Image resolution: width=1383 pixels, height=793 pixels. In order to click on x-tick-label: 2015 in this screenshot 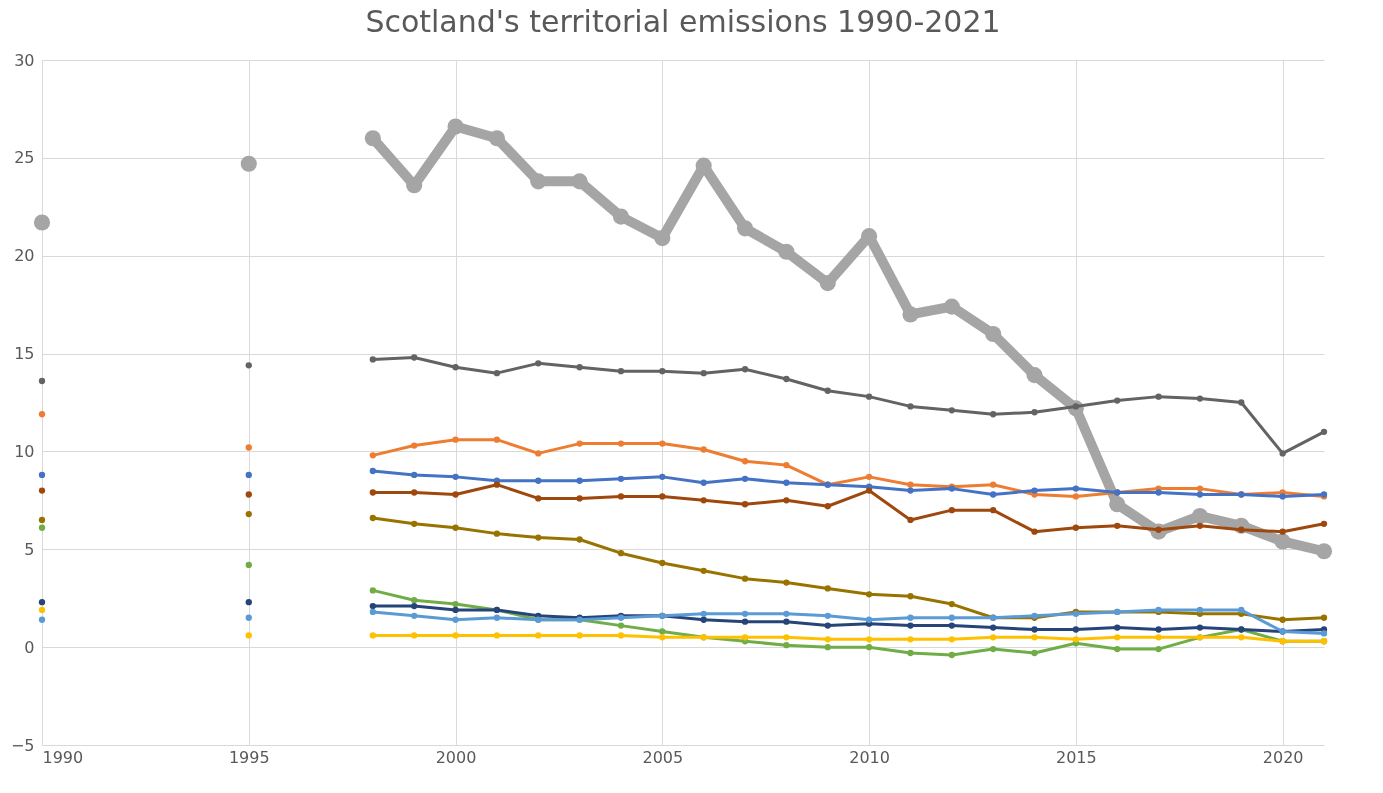, I will do `click(1076, 757)`.